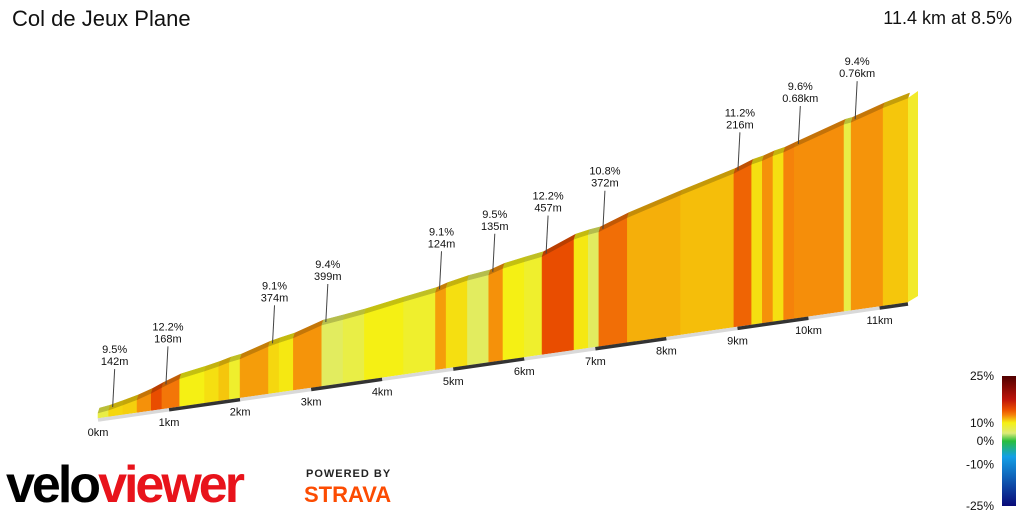 The width and height of the screenshot is (1024, 515). I want to click on annotation-length-label: 142m, so click(115, 362).